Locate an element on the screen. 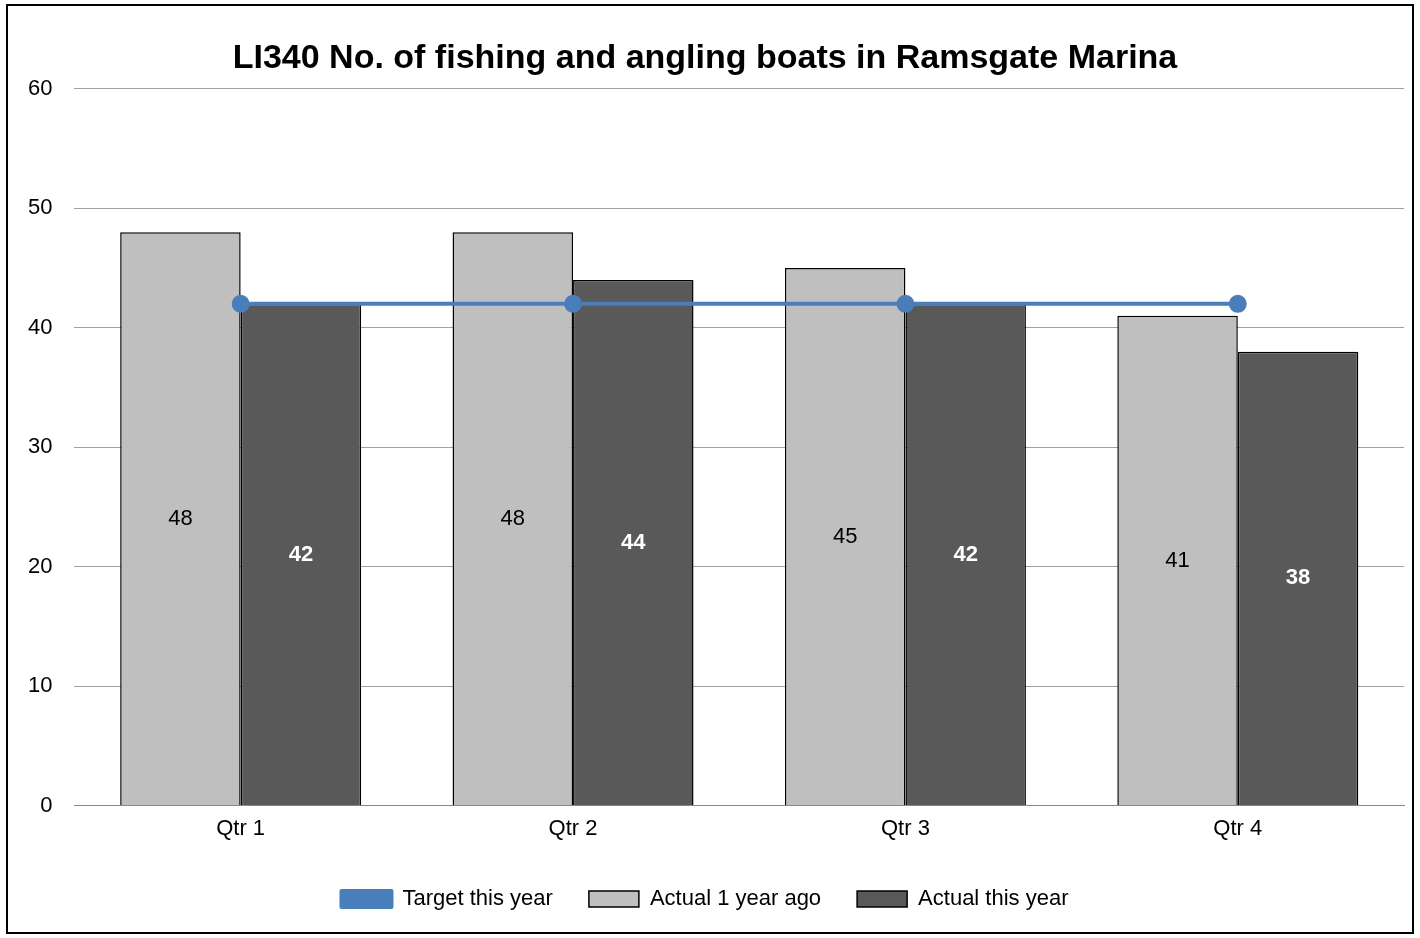 This screenshot has width=1420, height=938. y-tick-label: 40 is located at coordinates (40, 326).